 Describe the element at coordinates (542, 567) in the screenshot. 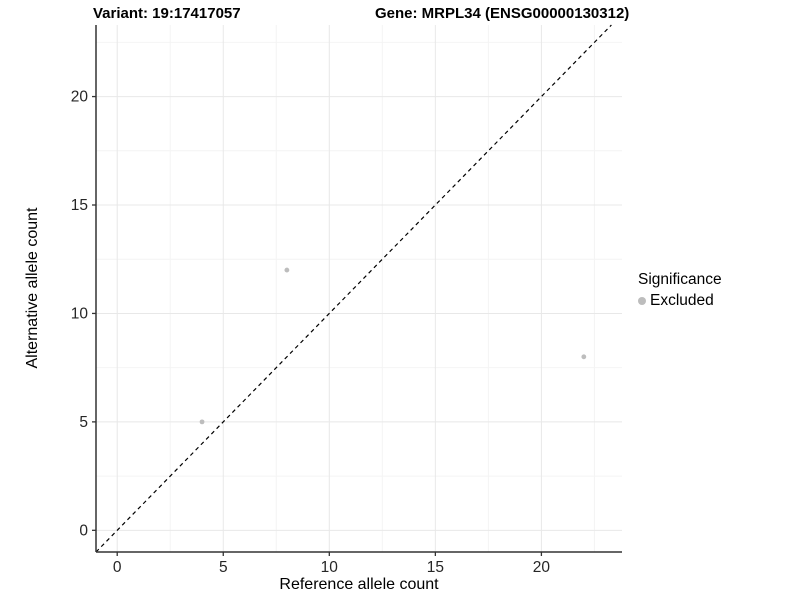

I see `x-tick-label: 20` at that location.